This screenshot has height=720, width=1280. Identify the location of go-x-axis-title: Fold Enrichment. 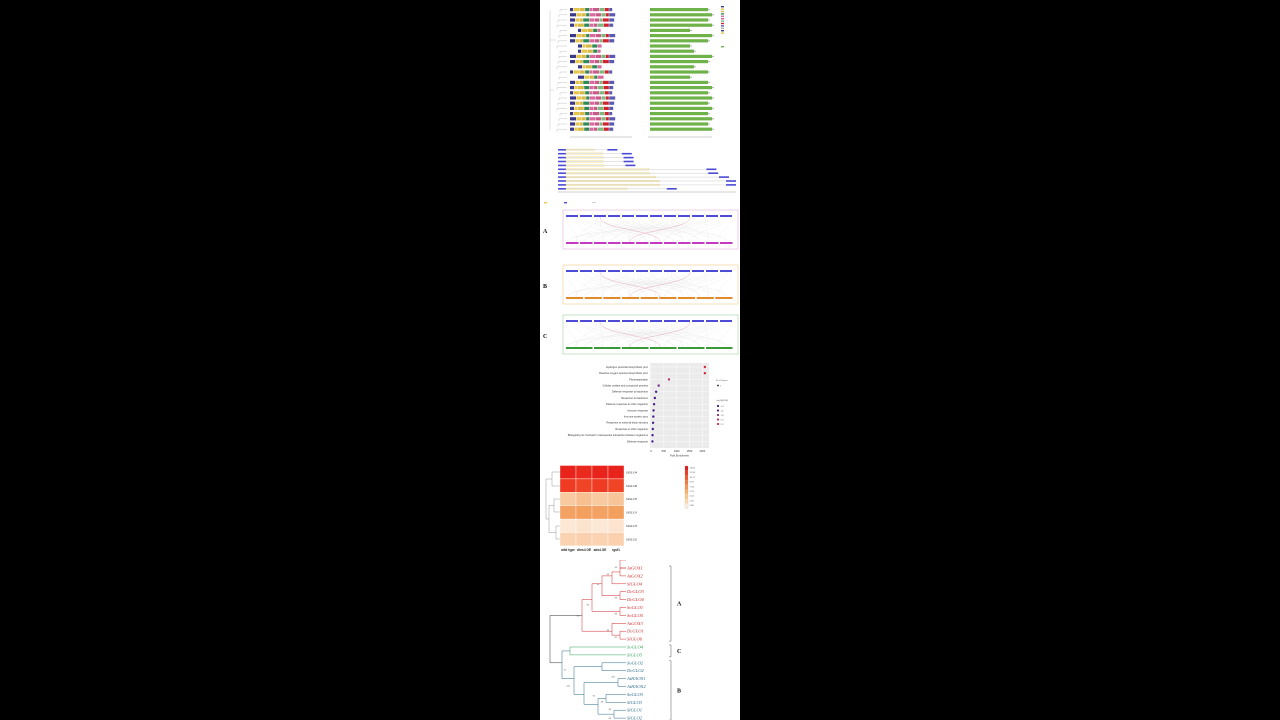
(679, 456).